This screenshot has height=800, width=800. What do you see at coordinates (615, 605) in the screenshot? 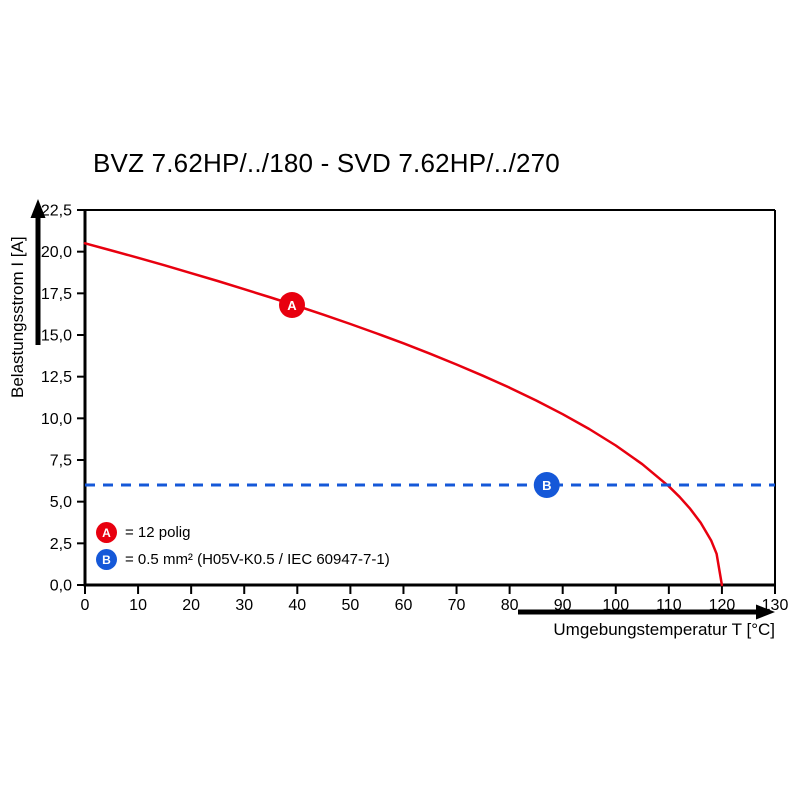
I see `x-tick-label: 100` at bounding box center [615, 605].